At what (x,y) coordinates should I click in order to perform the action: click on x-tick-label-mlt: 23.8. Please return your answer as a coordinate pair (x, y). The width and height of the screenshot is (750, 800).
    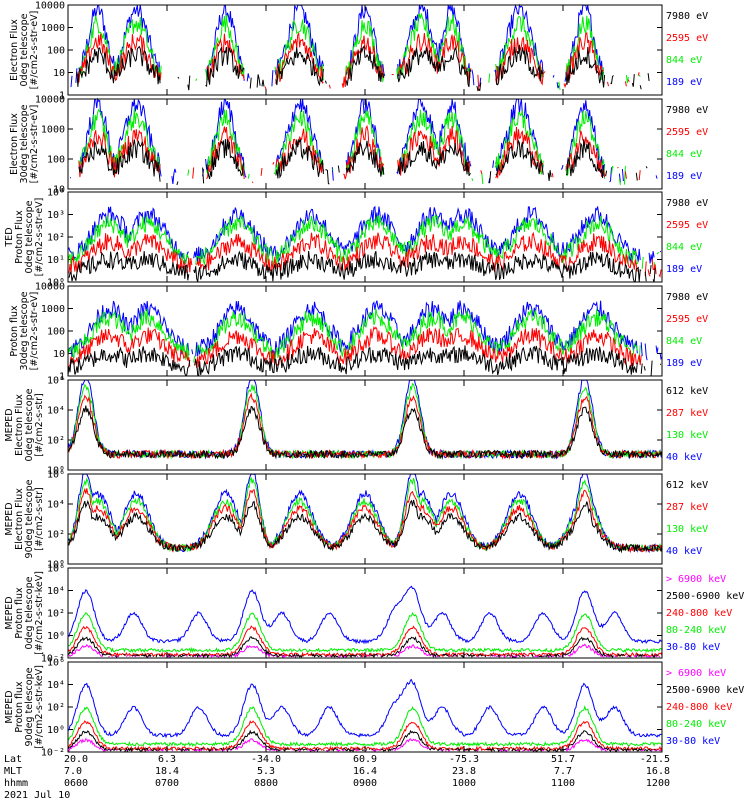
    Looking at the image, I should click on (464, 771).